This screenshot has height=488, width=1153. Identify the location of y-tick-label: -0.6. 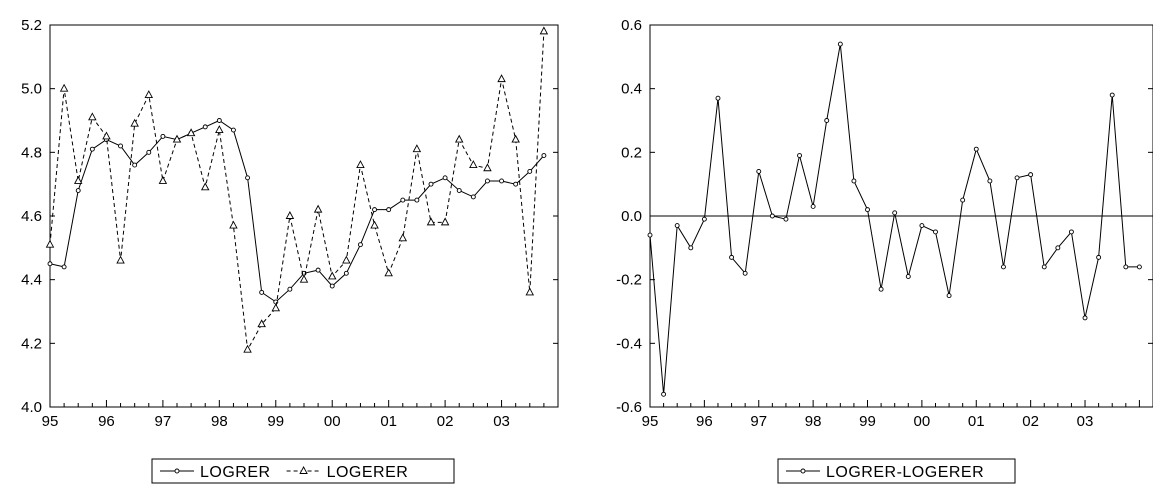
(629, 407).